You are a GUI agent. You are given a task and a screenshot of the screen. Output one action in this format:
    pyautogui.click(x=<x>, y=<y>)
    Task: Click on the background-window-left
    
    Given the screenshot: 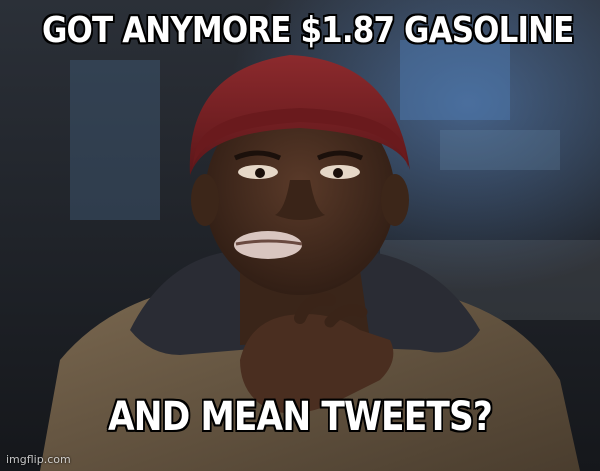 What is the action you would take?
    pyautogui.click(x=115, y=140)
    